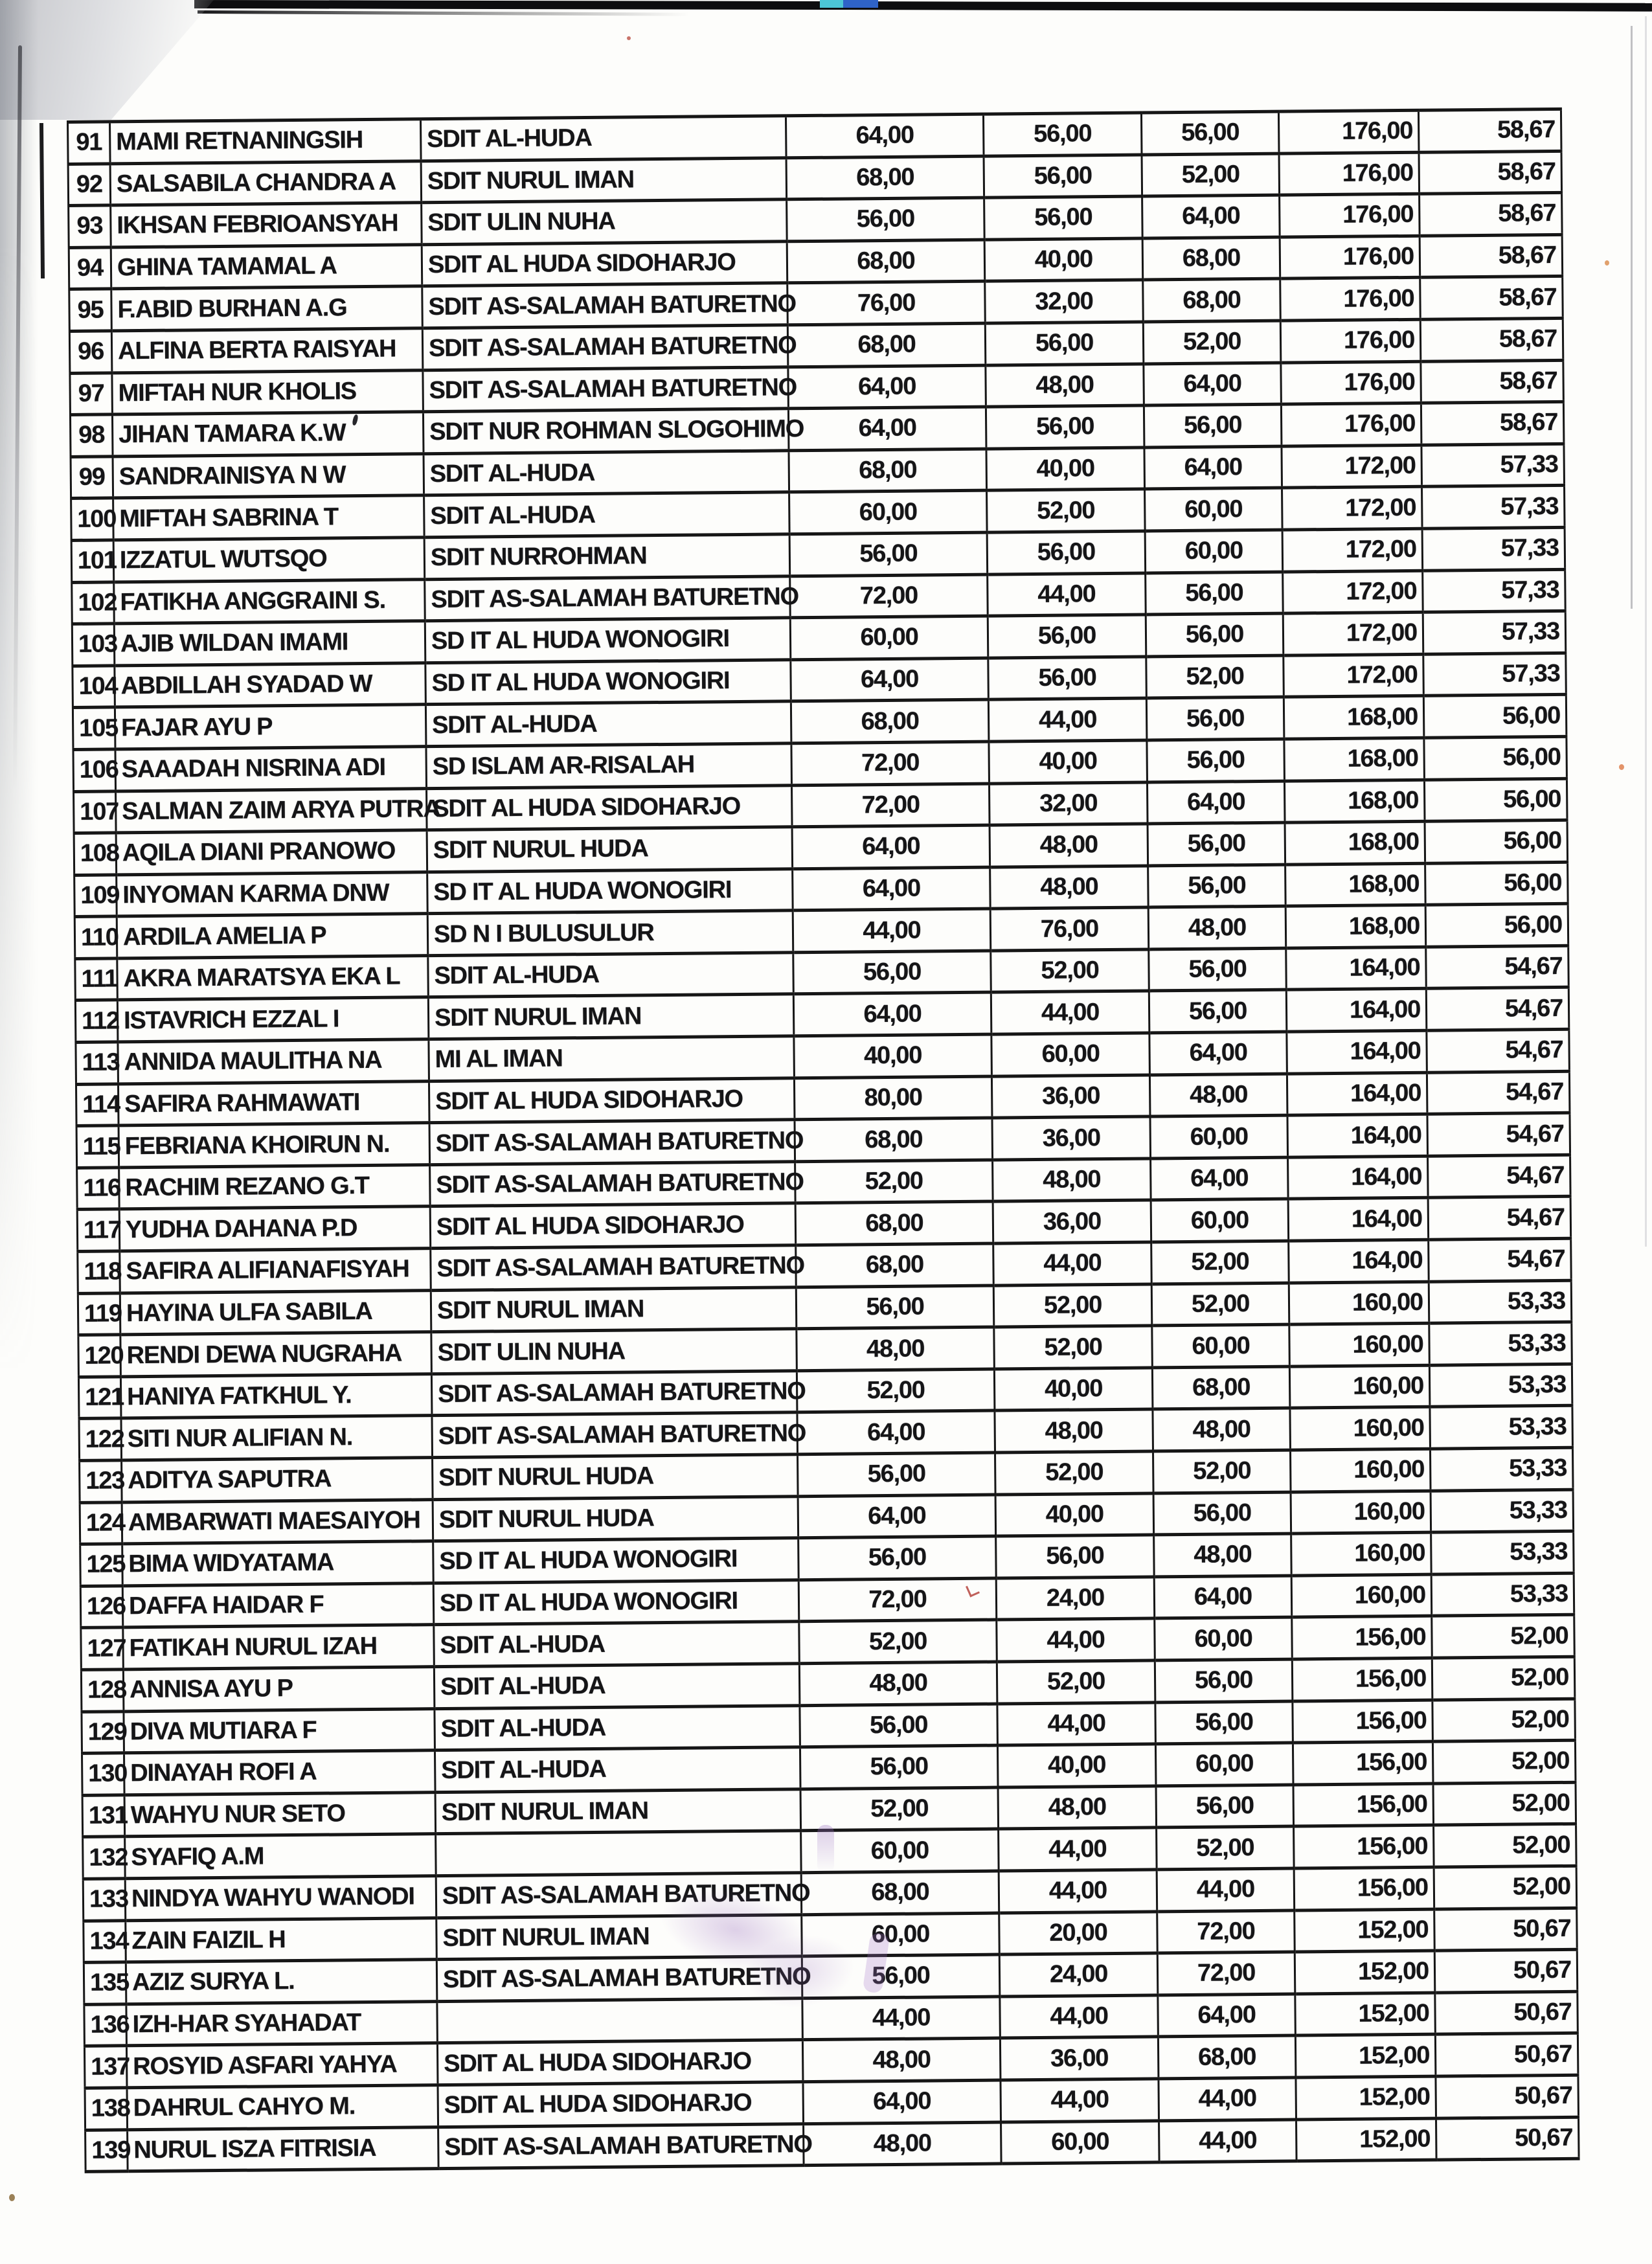 This screenshot has height=2264, width=1652. I want to click on cell-name: SAAADAH NISRINA ADI, so click(271, 769).